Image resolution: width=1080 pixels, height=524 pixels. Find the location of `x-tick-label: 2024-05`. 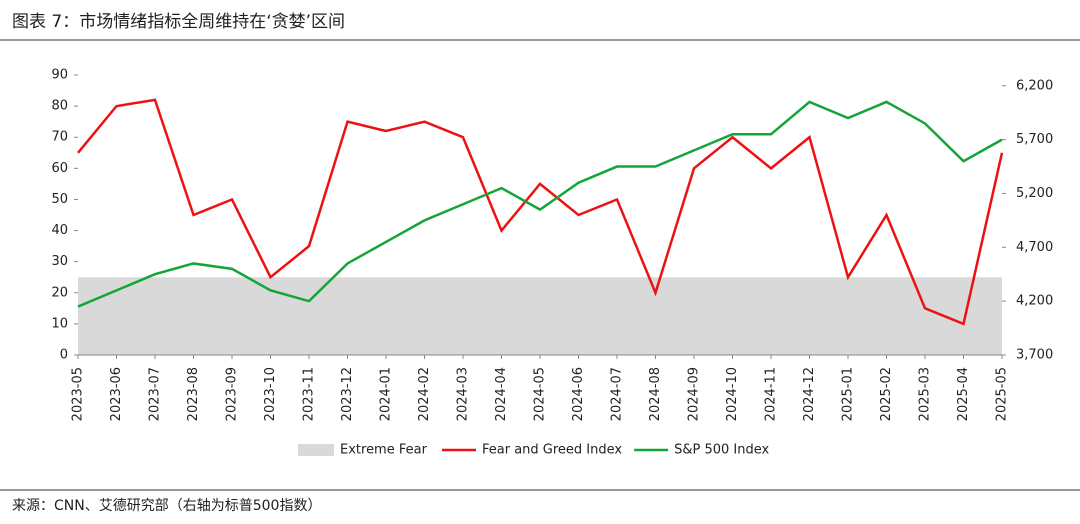

x-tick-label: 2024-05 is located at coordinates (540, 394).